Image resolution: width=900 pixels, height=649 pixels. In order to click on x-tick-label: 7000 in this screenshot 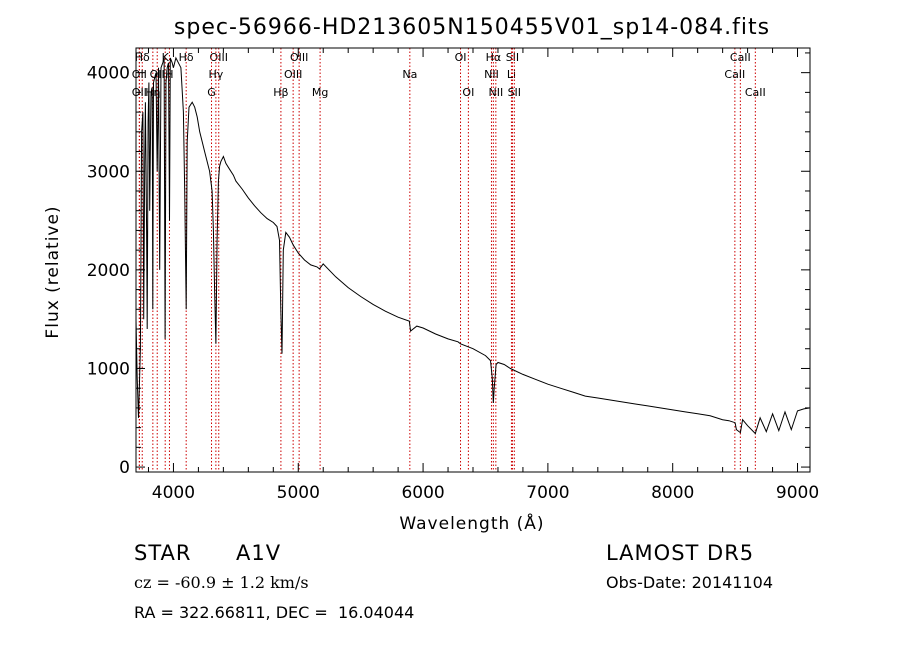, I will do `click(547, 493)`.